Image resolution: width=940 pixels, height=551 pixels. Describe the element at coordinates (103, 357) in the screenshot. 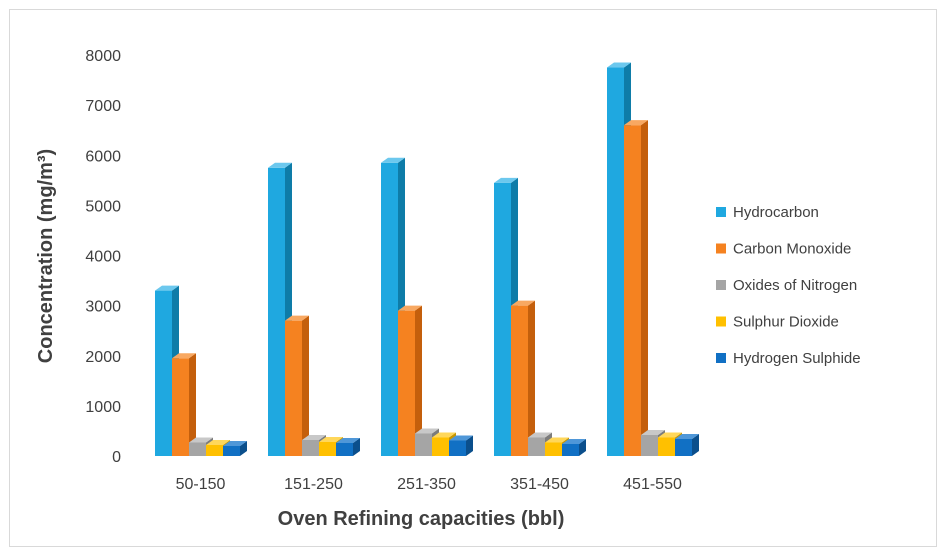

I see `y-tick-label: 2000` at that location.